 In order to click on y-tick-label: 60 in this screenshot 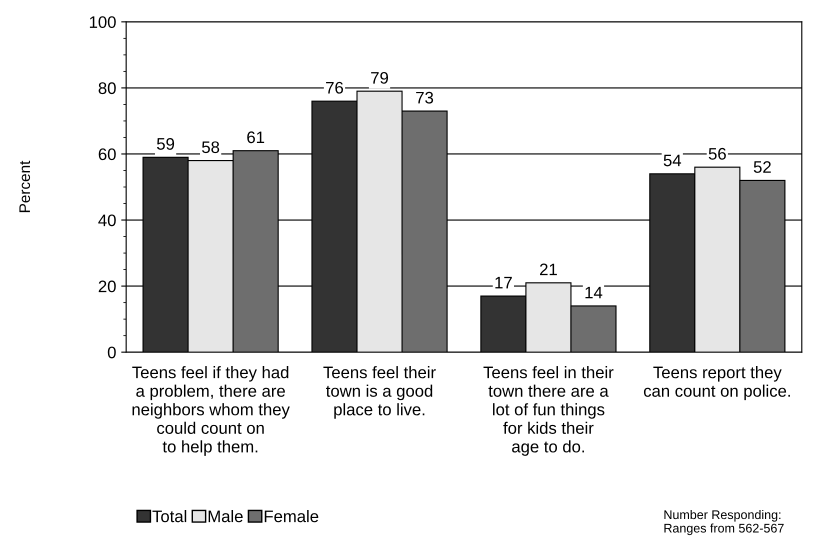, I will do `click(107, 154)`.